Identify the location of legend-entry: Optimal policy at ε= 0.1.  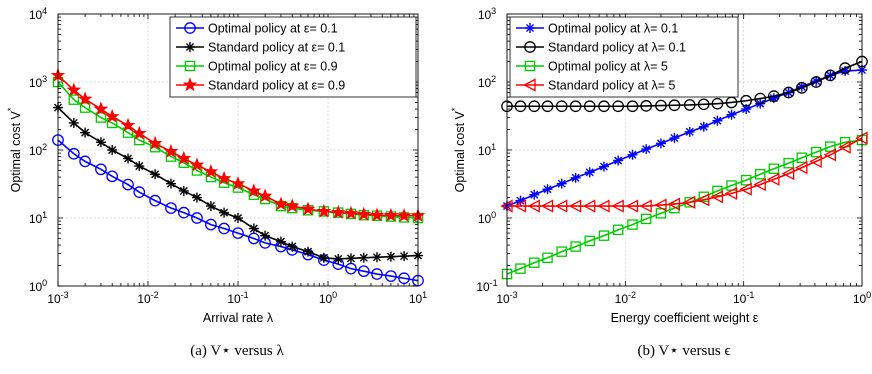
(257, 29).